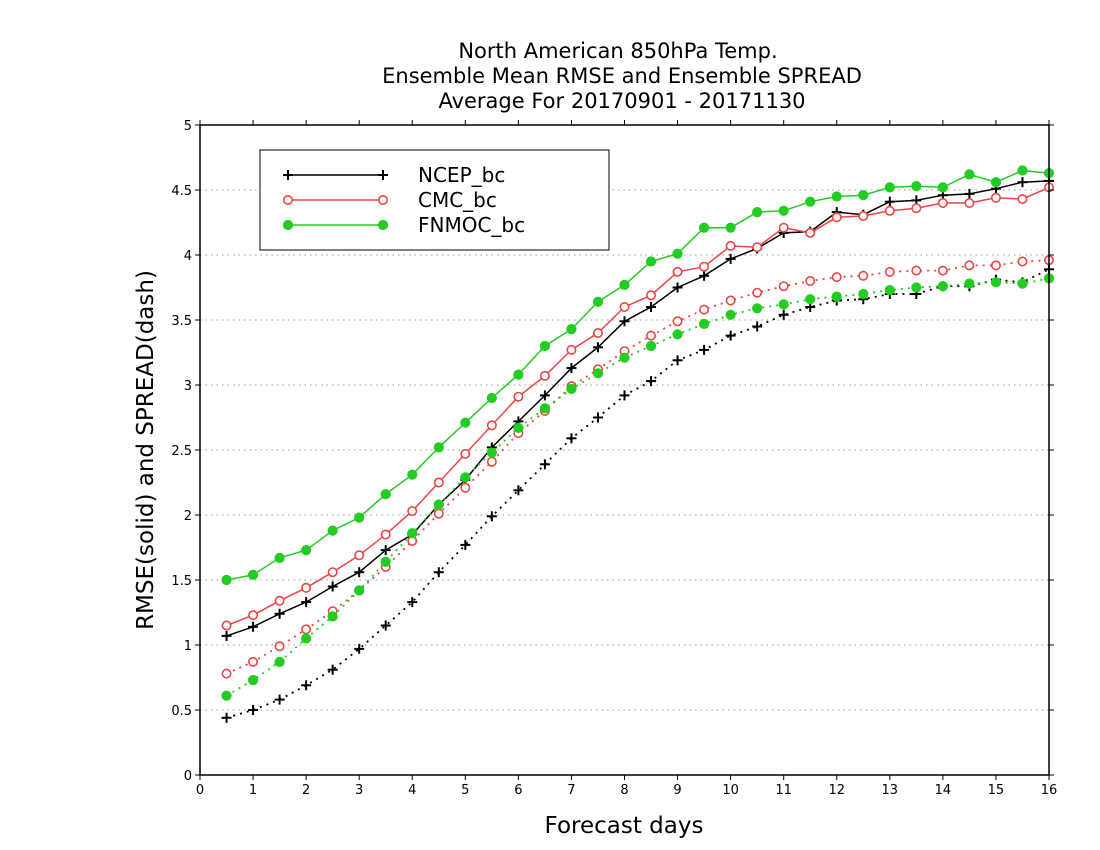 Image resolution: width=1100 pixels, height=850 pixels. Describe the element at coordinates (836, 790) in the screenshot. I see `x-tick-label: 12` at that location.